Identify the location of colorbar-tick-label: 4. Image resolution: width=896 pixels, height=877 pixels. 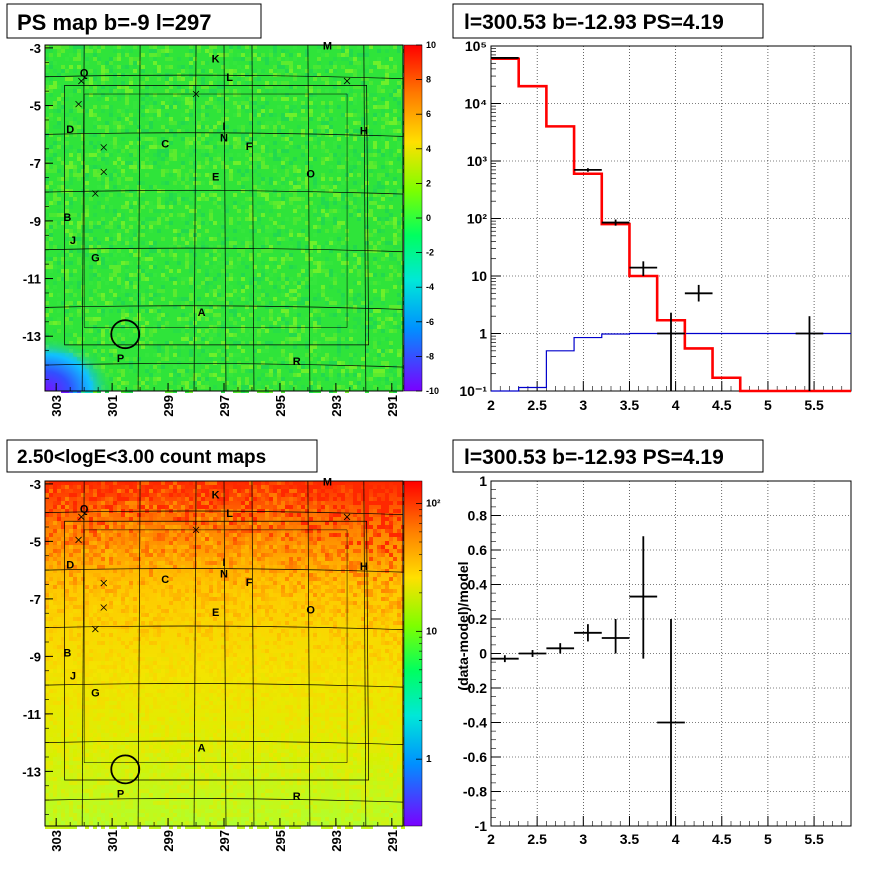
(428, 149).